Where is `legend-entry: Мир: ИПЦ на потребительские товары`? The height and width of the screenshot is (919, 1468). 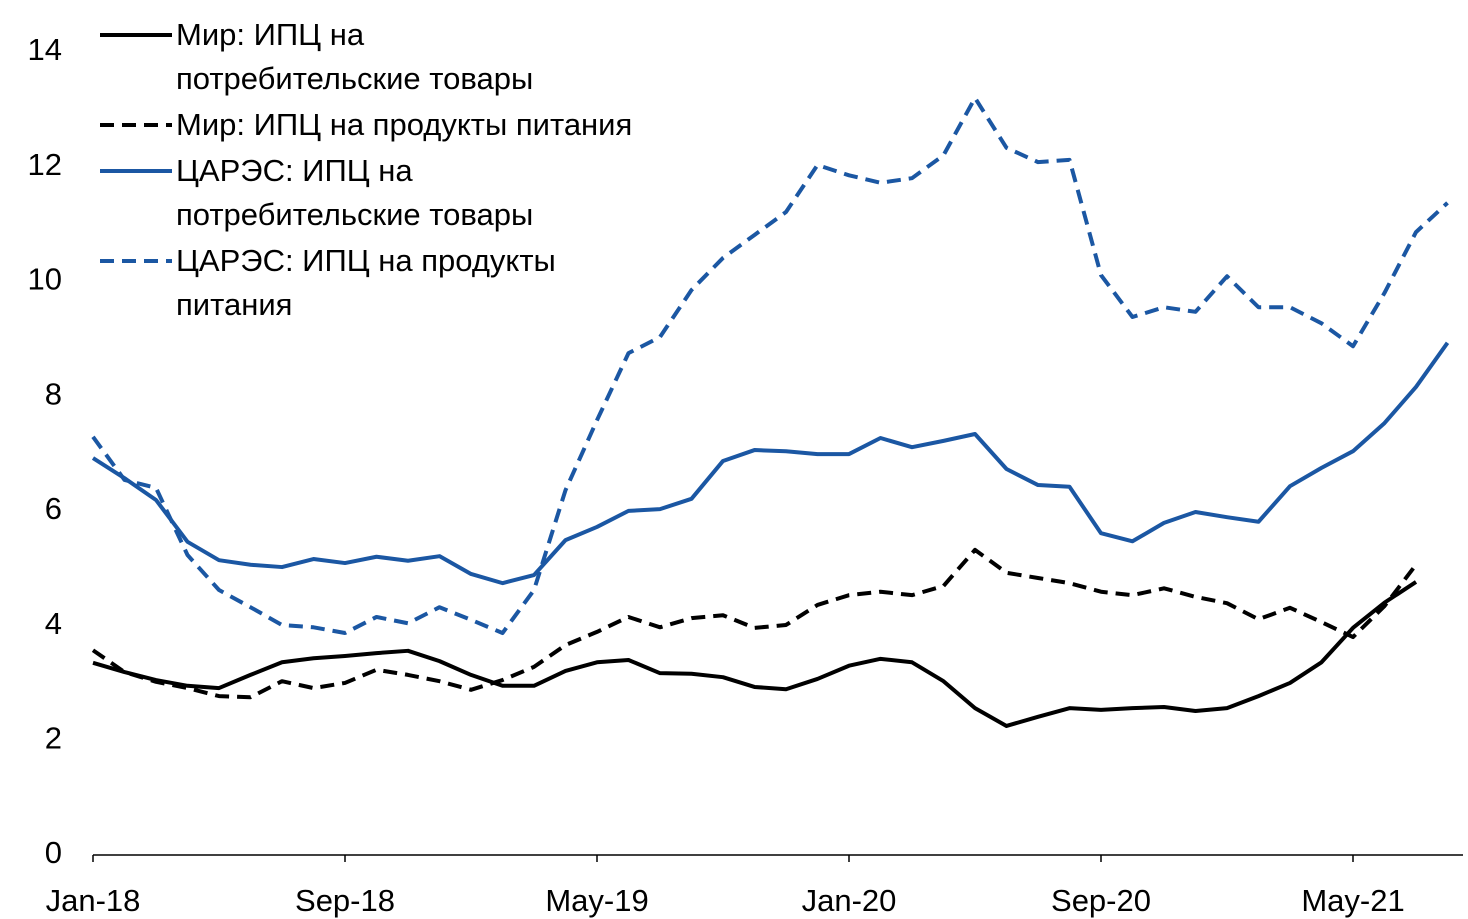 legend-entry: Мир: ИПЦ на потребительские товары is located at coordinates (368, 57).